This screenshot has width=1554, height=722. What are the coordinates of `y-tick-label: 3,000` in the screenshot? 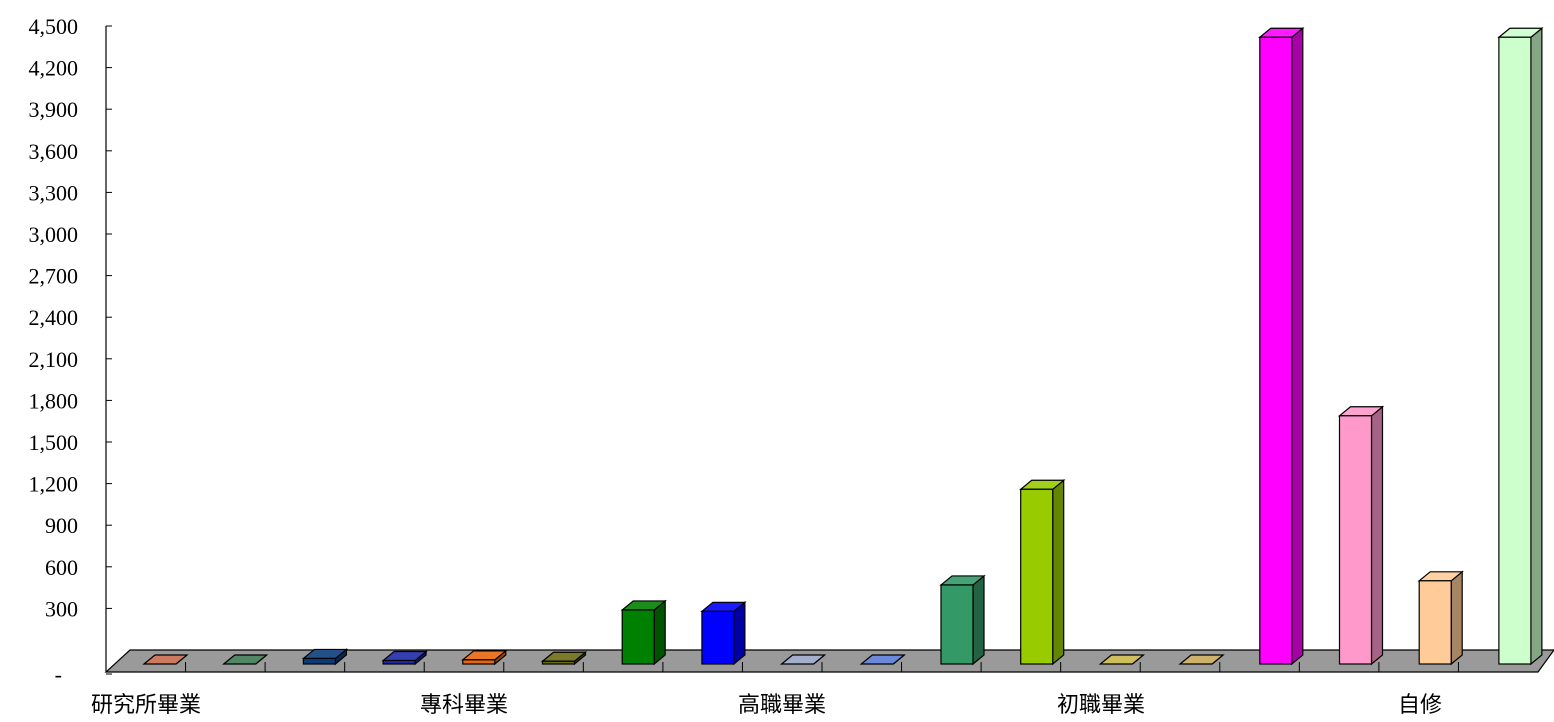 It's located at (54, 234).